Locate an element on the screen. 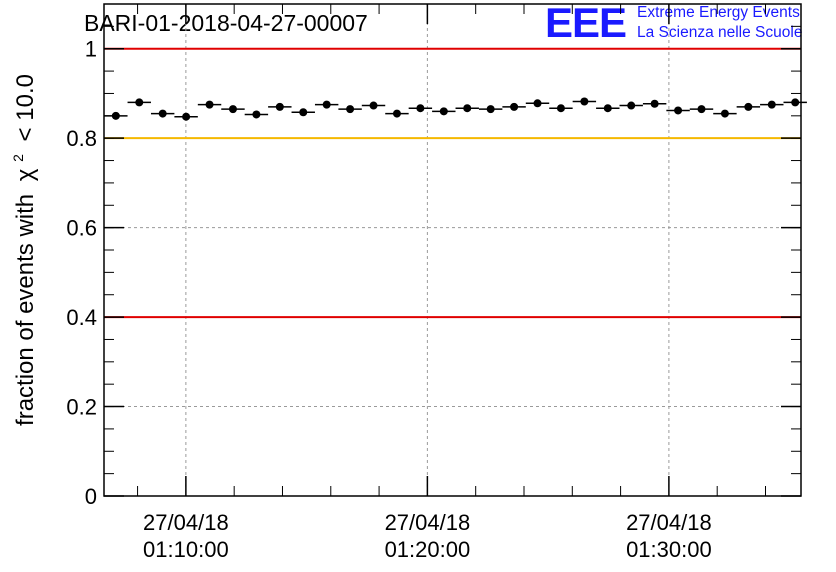  y-tick-label: 0 is located at coordinates (91, 496).